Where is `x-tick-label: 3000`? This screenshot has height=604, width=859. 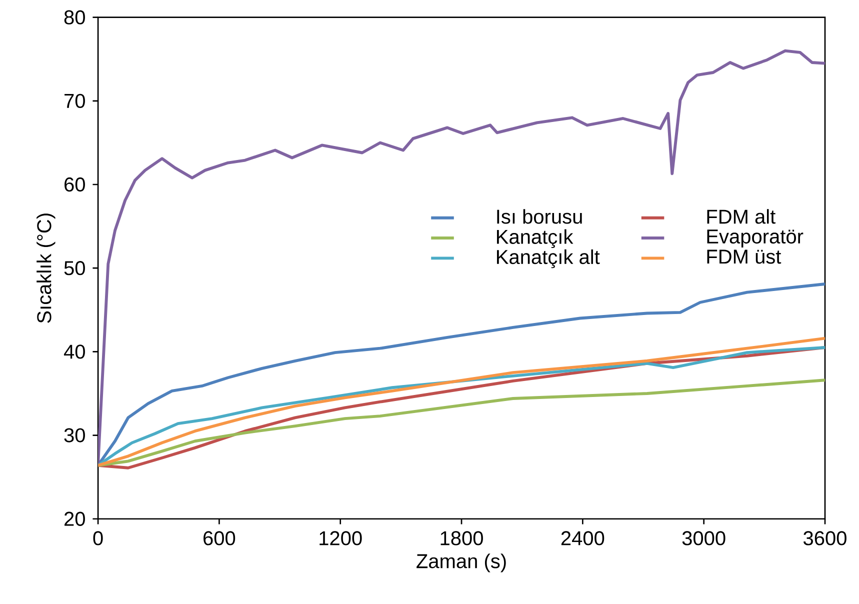 x-tick-label: 3000 is located at coordinates (704, 538).